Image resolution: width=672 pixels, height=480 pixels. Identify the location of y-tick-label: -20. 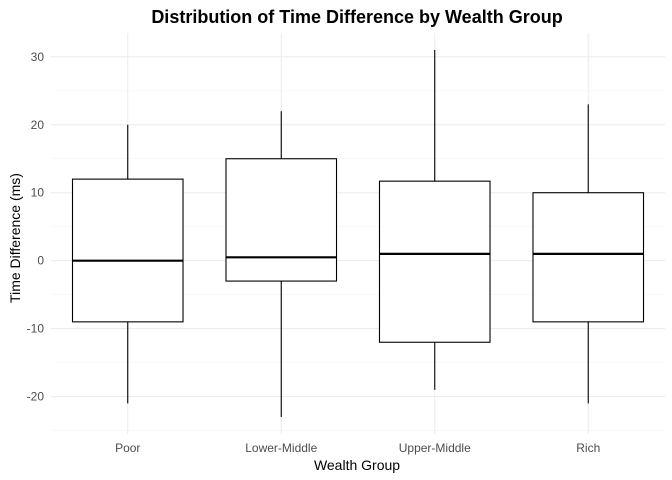
(36, 397).